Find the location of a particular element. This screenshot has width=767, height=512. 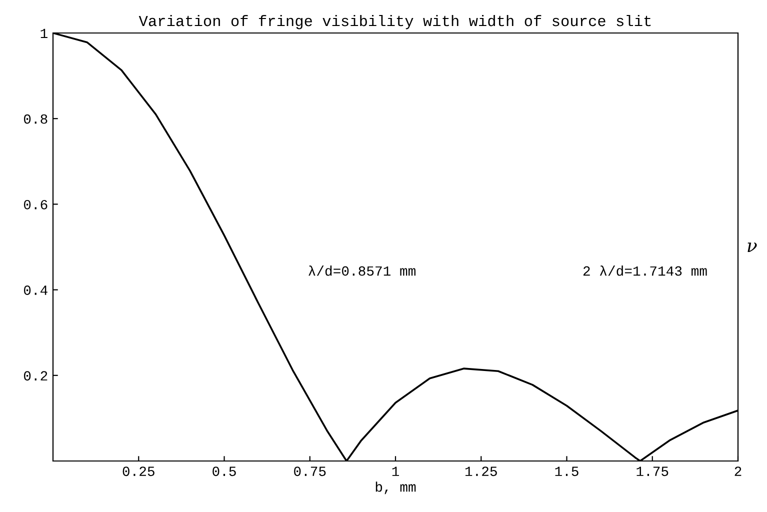

x-tick-label: 0.5 is located at coordinates (224, 471).